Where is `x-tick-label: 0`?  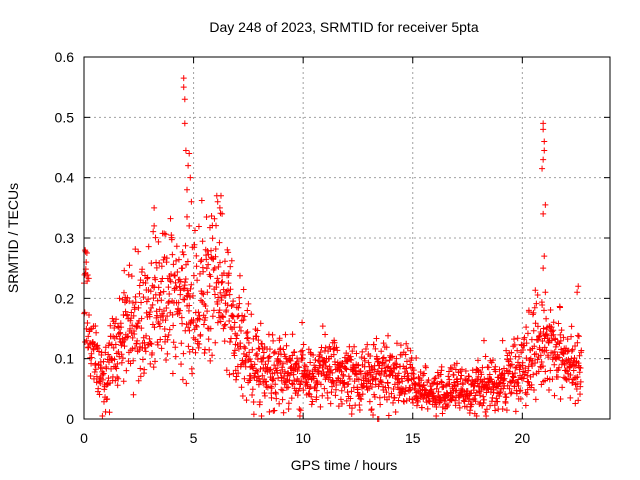 x-tick-label: 0 is located at coordinates (84, 438).